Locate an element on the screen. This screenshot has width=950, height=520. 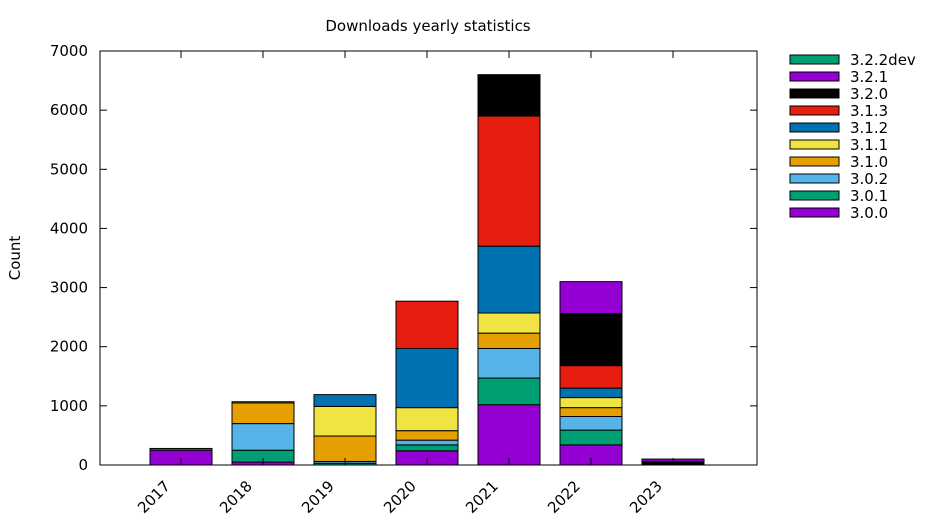
legend-label: 3.1.0 is located at coordinates (869, 162).